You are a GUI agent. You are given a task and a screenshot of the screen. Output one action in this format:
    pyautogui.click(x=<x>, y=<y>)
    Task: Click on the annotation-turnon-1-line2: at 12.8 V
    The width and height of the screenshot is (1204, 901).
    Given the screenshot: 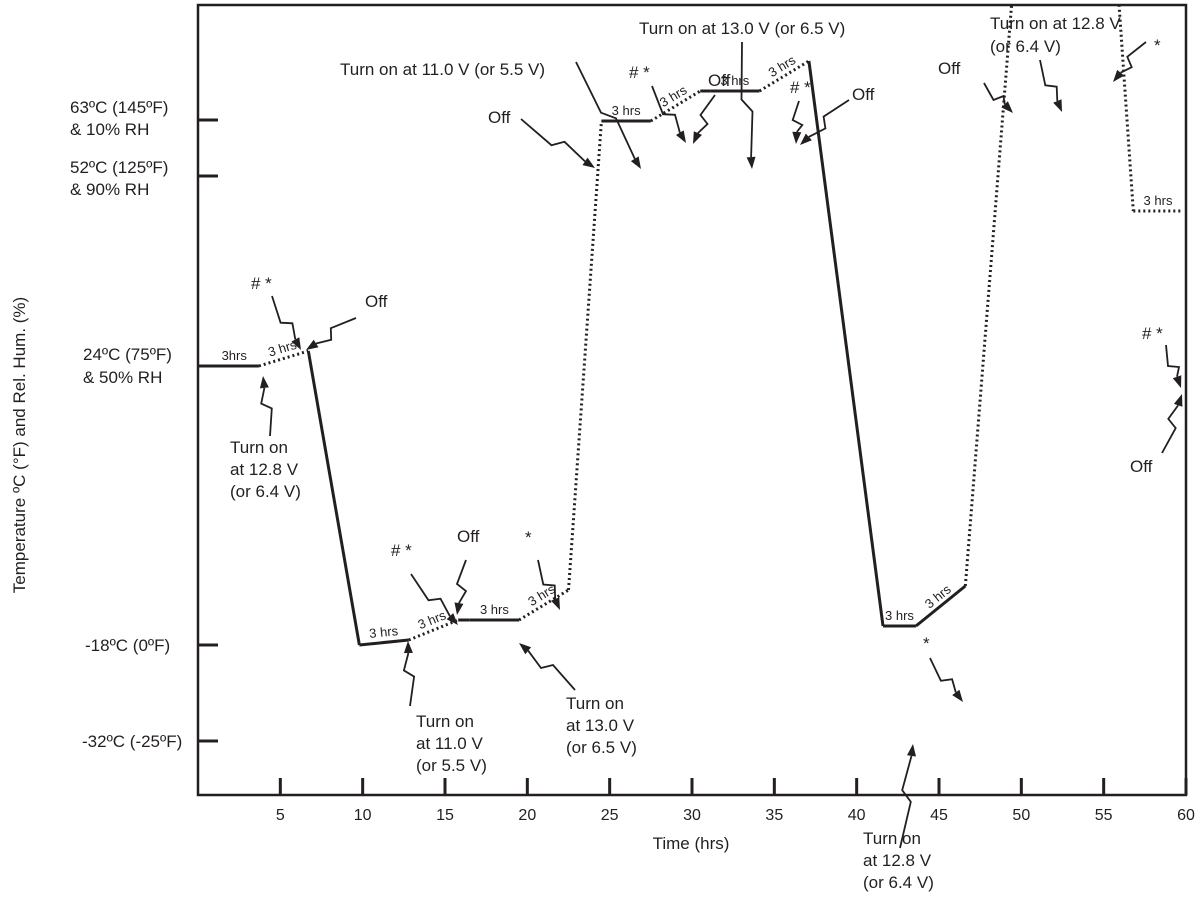 What is the action you would take?
    pyautogui.click(x=264, y=469)
    